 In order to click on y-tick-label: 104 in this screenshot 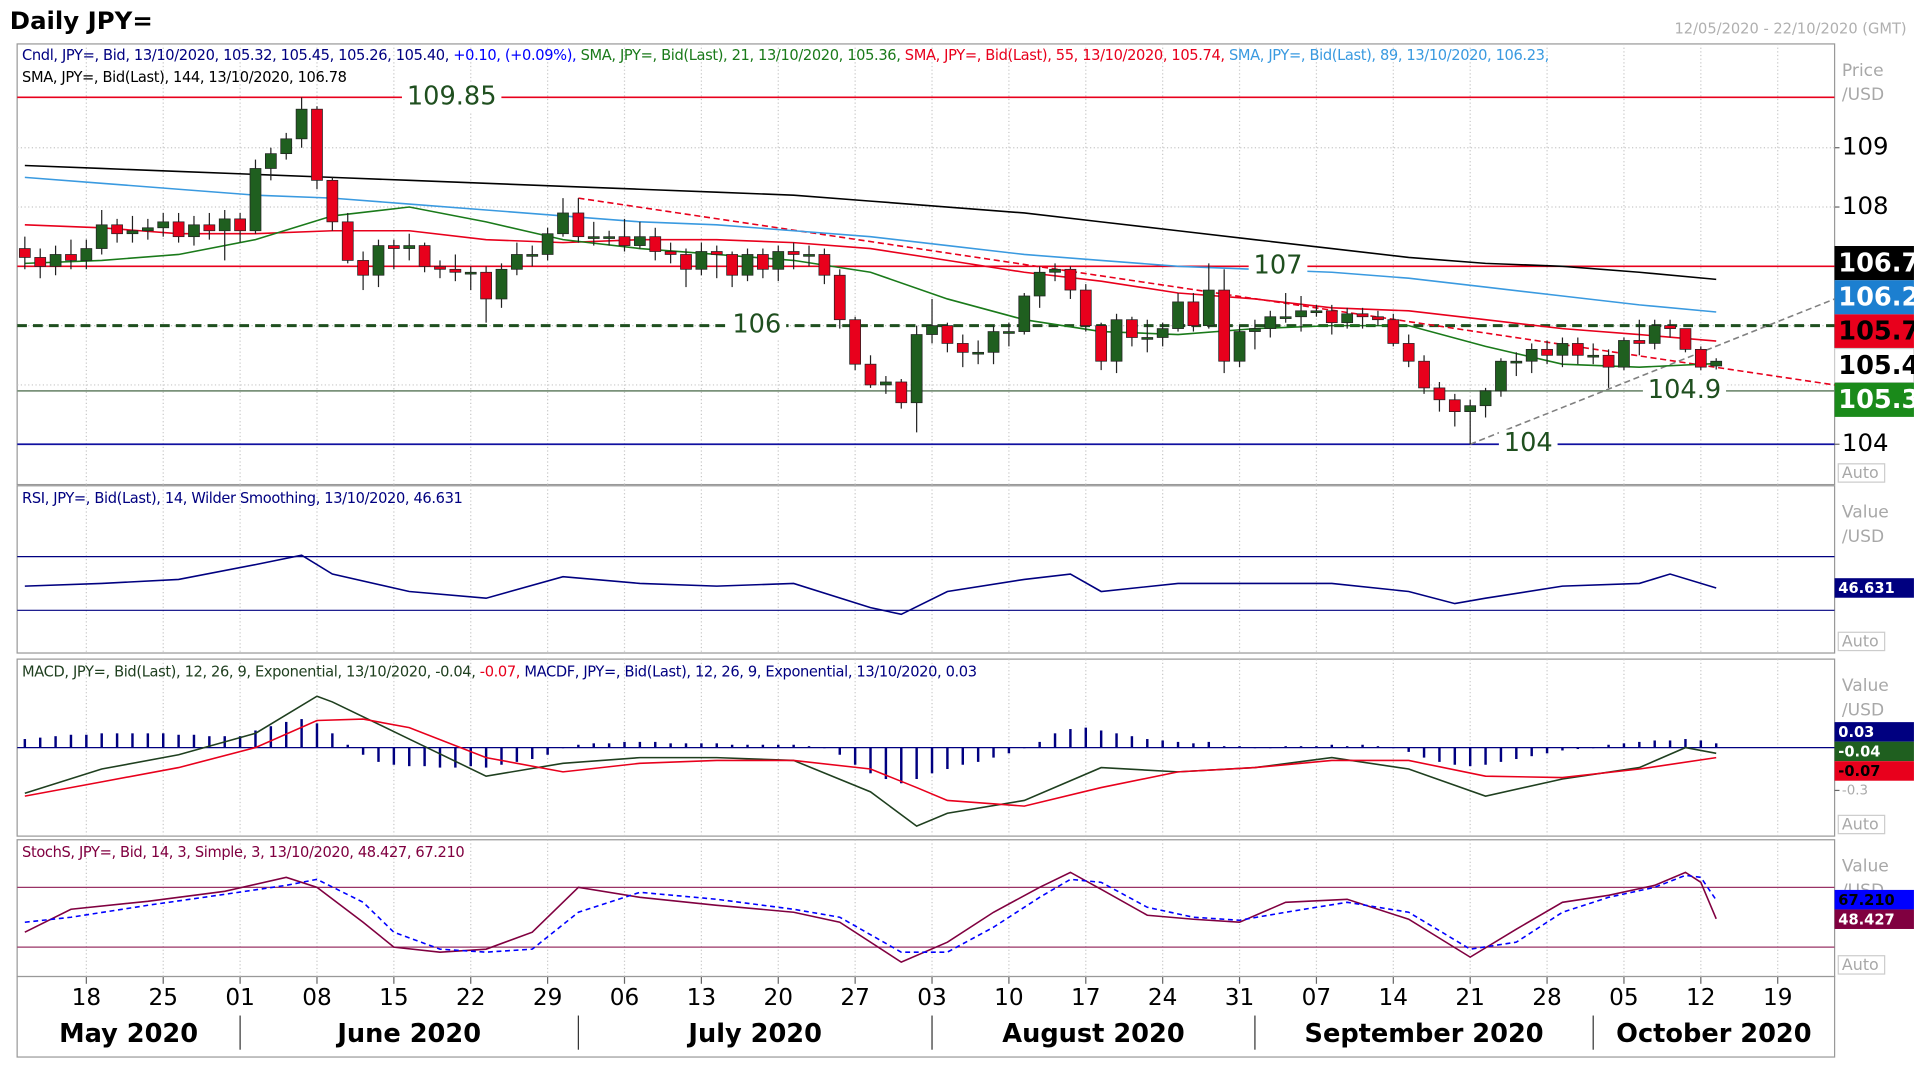, I will do `click(1865, 442)`.